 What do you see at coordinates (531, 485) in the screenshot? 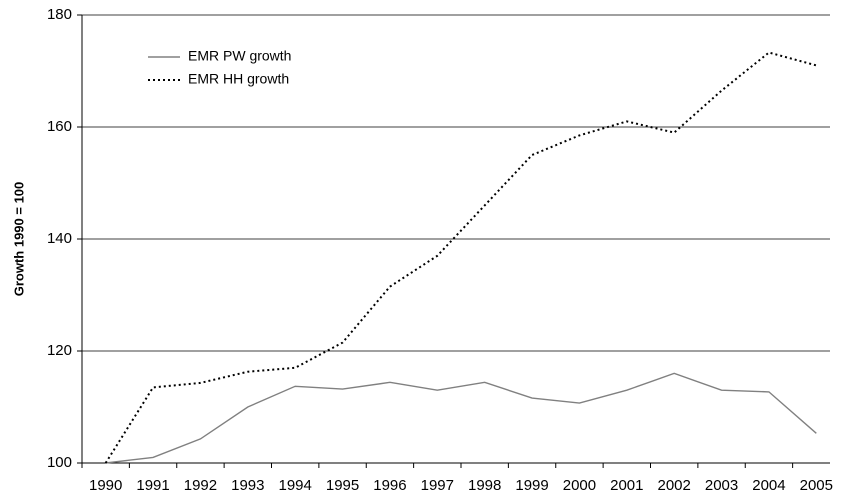
I see `x-tick-label: 1999` at bounding box center [531, 485].